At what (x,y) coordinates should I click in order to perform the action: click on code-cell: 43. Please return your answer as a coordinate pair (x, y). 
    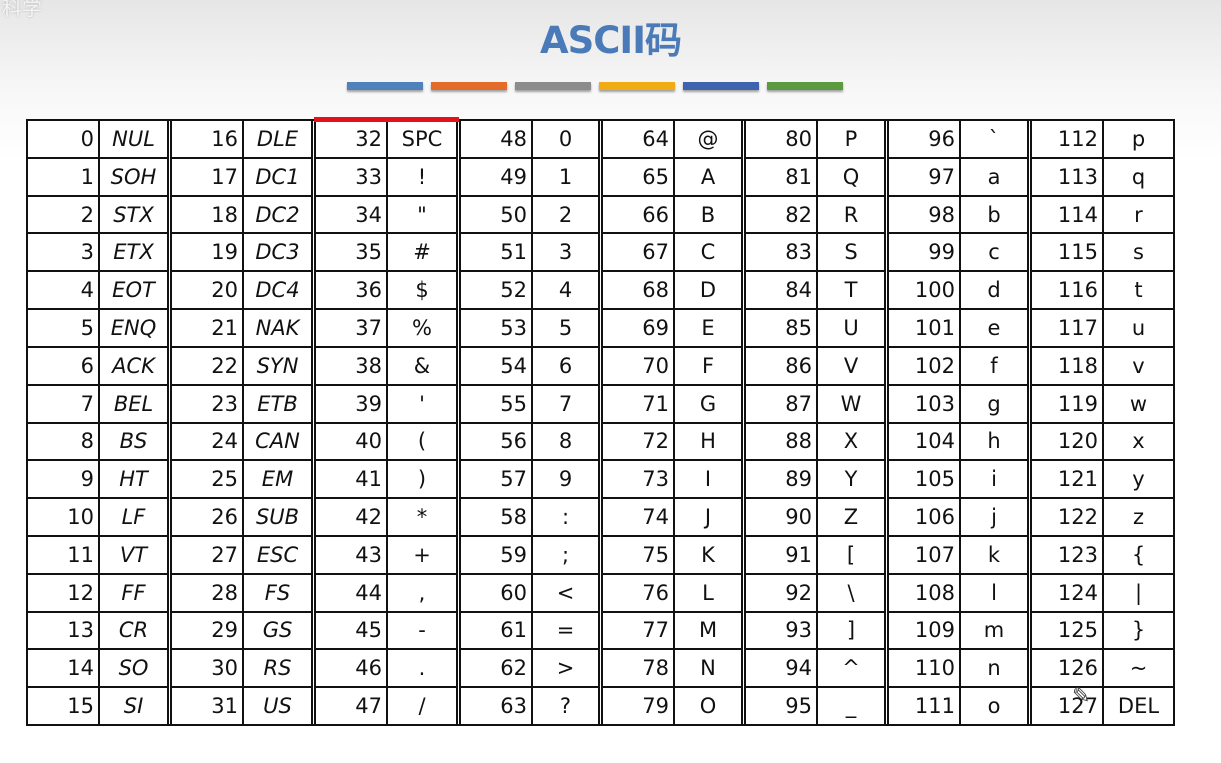
    Looking at the image, I should click on (352, 554).